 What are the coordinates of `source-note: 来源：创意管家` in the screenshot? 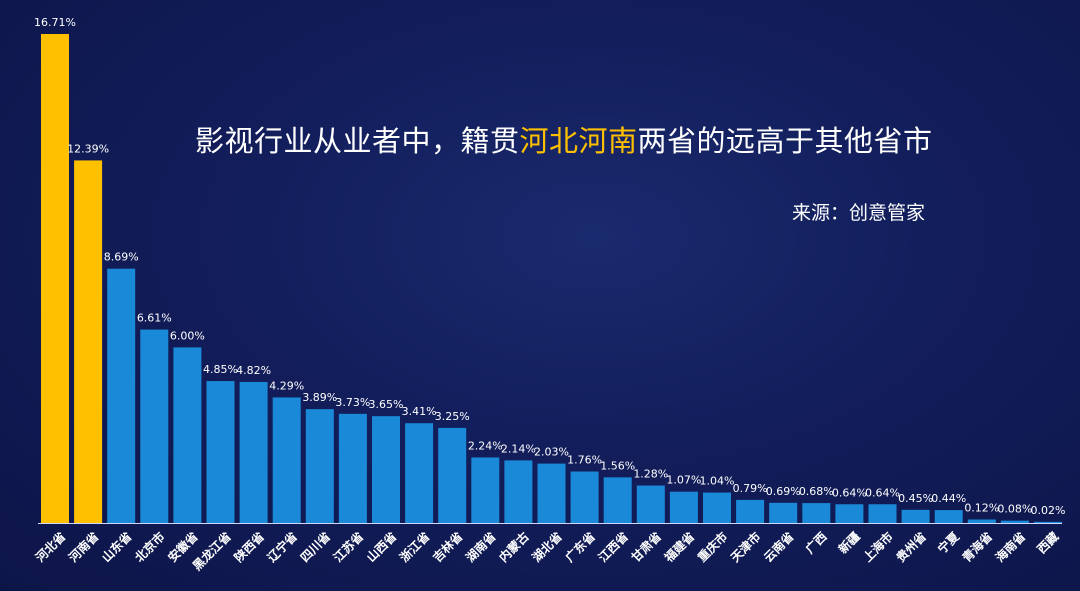 It's located at (859, 213).